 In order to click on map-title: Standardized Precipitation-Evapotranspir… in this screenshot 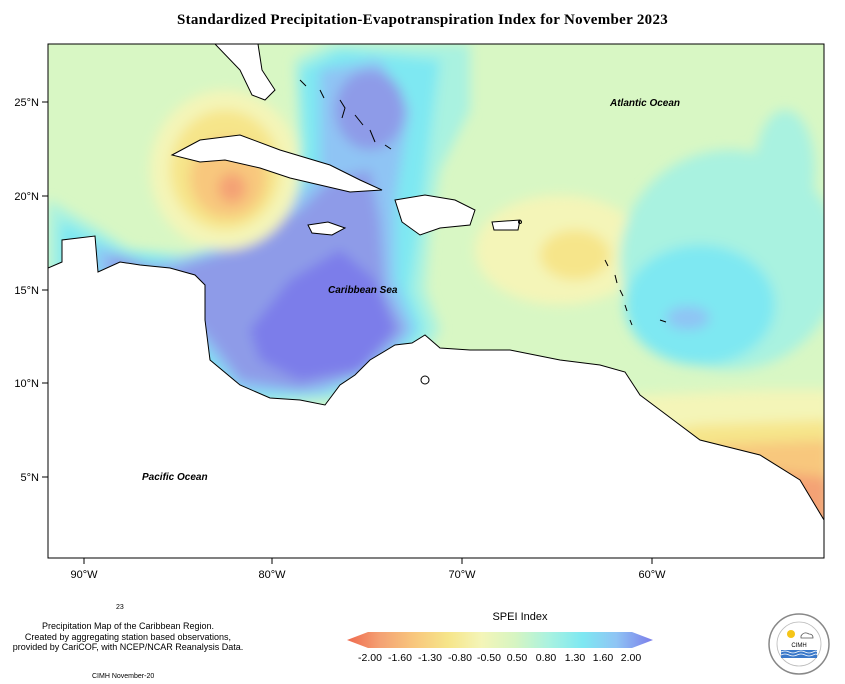, I will do `click(422, 20)`.